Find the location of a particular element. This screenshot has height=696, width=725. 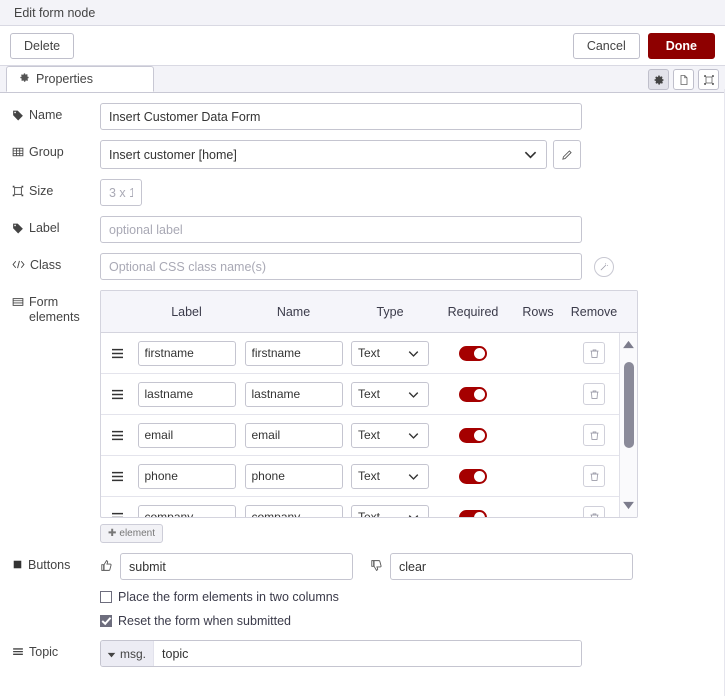

two-columns-checkbox is located at coordinates (106, 597).